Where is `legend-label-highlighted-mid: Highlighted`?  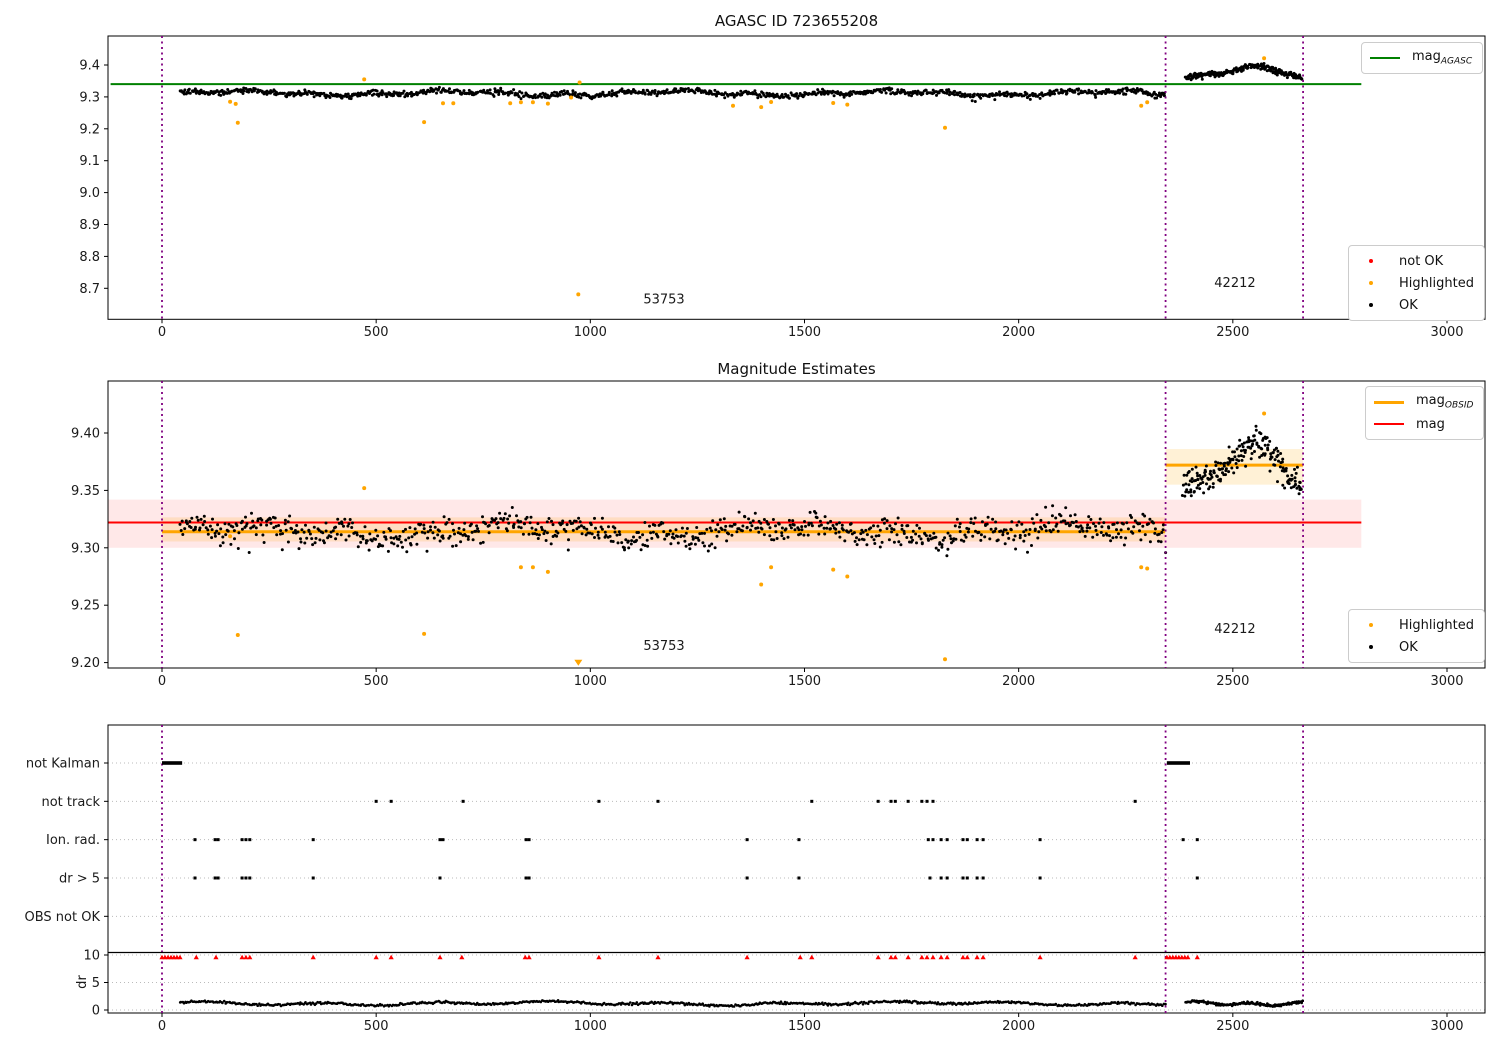 legend-label-highlighted-mid: Highlighted is located at coordinates (1436, 625).